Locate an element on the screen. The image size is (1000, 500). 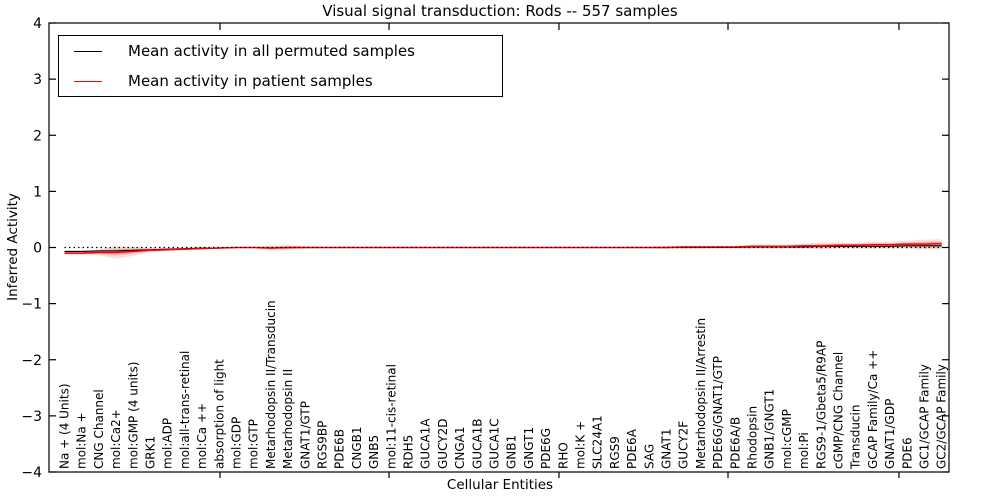
y-tick-label: 2 is located at coordinates (37, 136).